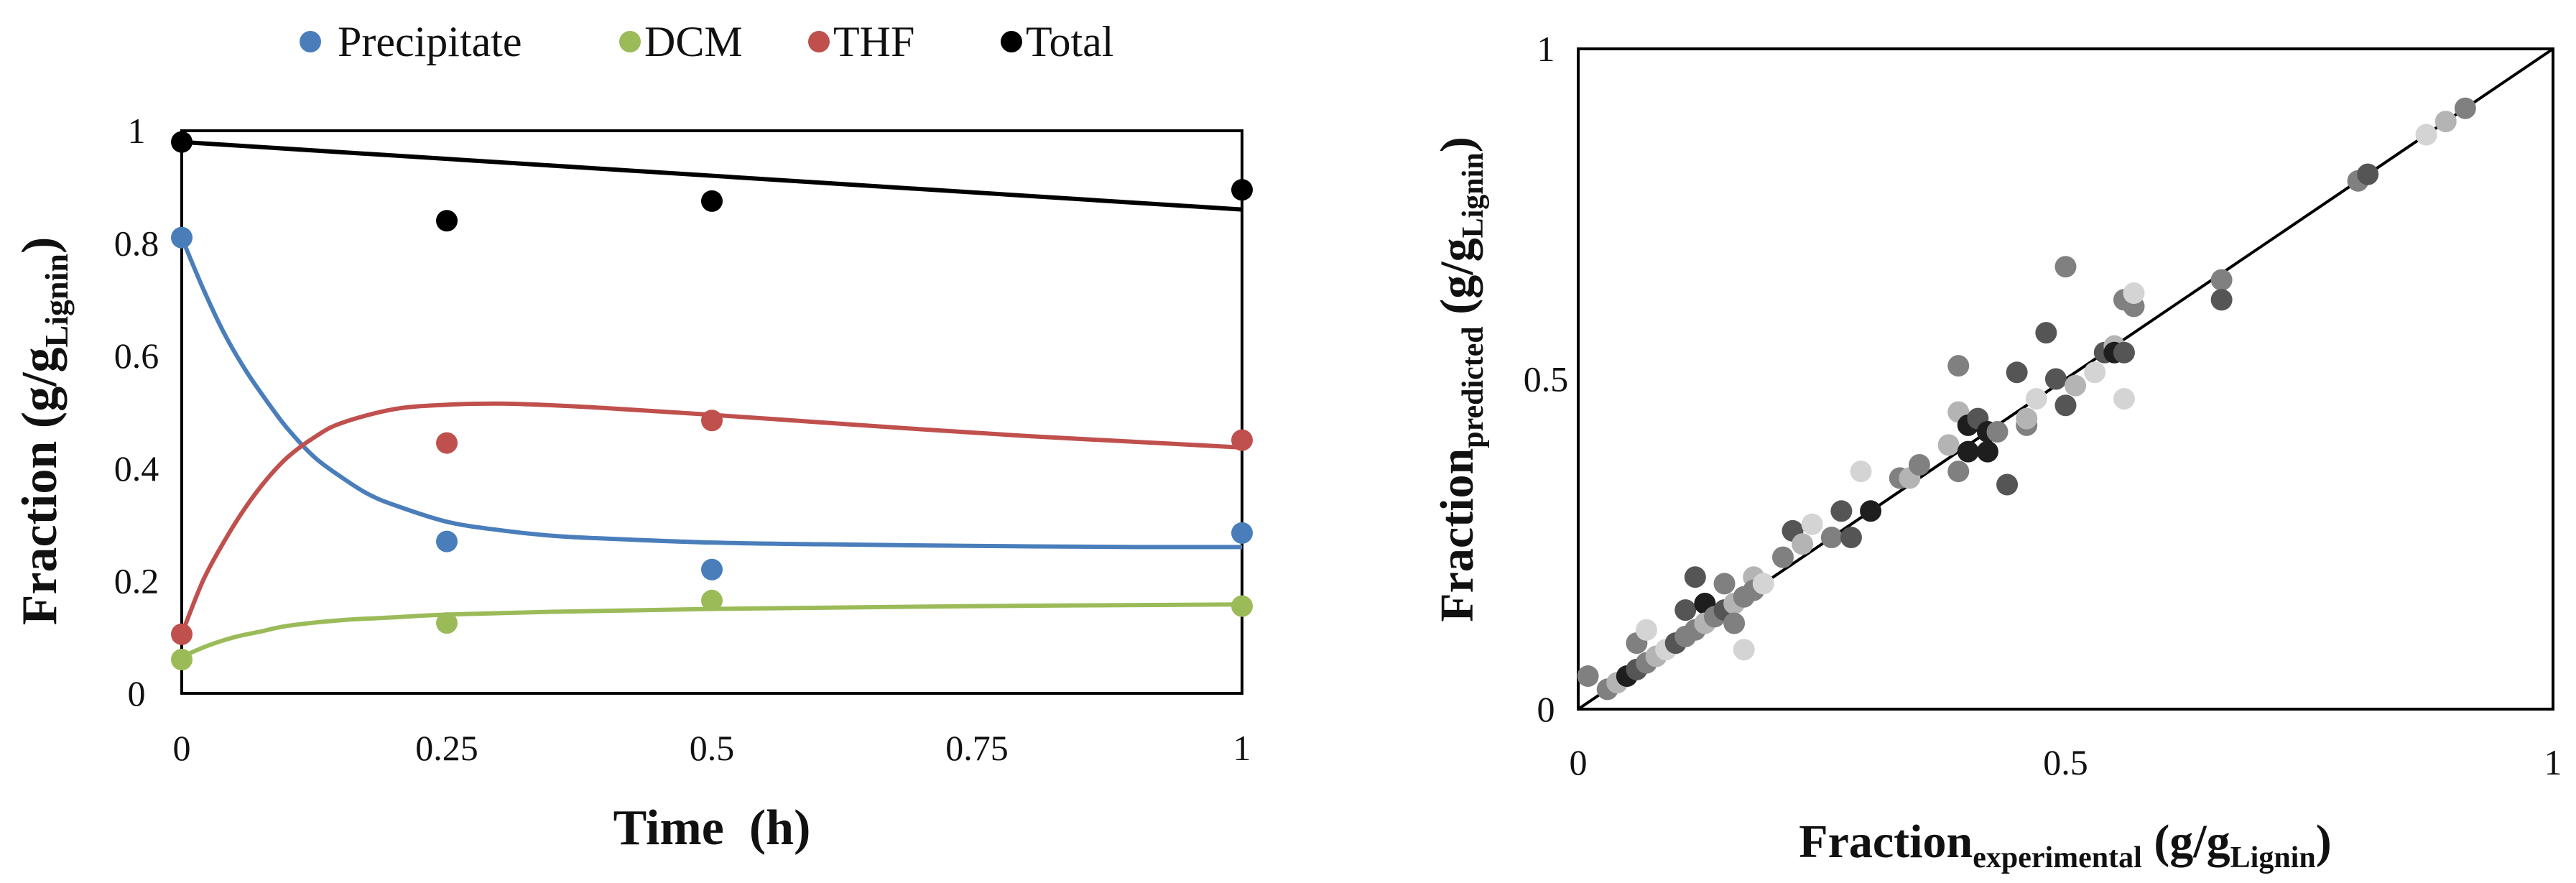 The width and height of the screenshot is (2576, 883). What do you see at coordinates (1242, 748) in the screenshot?
I see `left-x-tick-label: 1` at bounding box center [1242, 748].